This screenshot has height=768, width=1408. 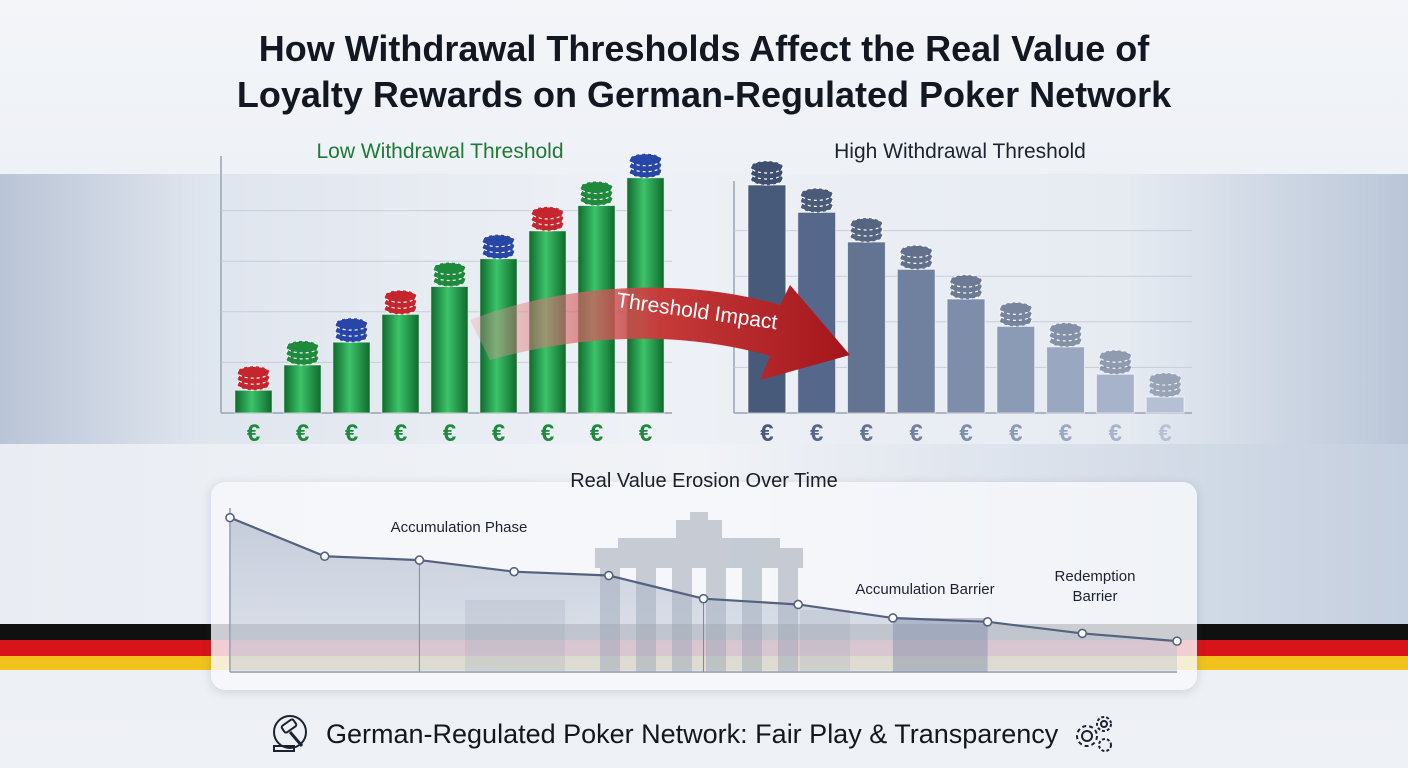 I want to click on line-chart-title: Real Value Erosion Over Time, so click(x=704, y=481).